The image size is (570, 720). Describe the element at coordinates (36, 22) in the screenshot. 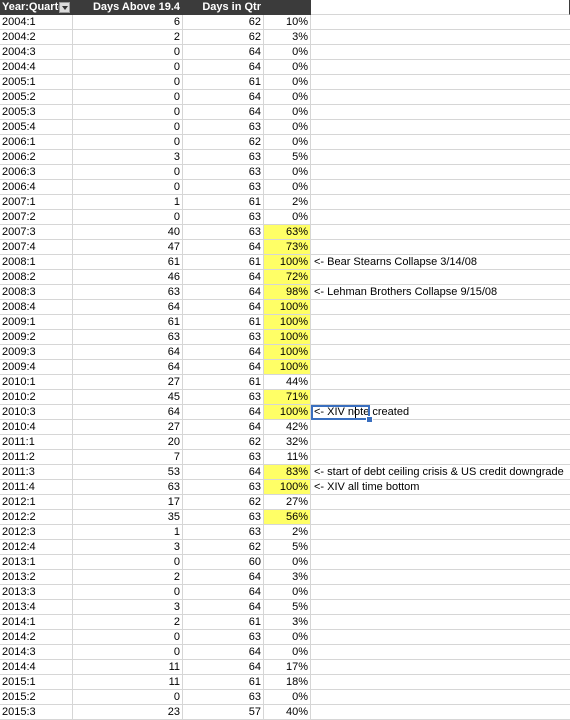

I see `cell-quarter: 2004:1` at that location.